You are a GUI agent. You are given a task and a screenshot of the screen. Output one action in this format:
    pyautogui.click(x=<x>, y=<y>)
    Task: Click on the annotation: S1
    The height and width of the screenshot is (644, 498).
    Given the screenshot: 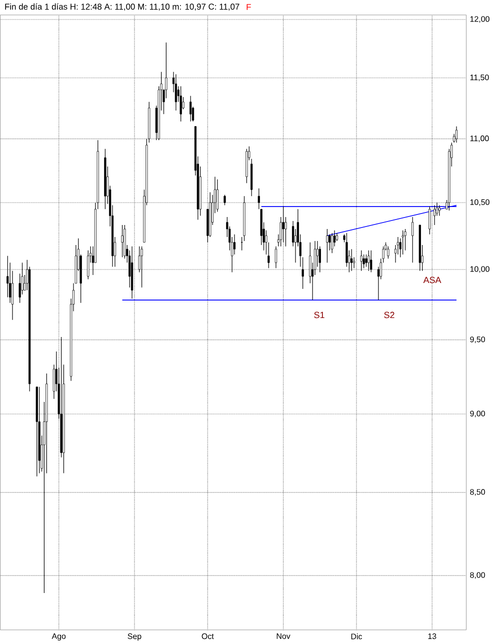 What is the action you would take?
    pyautogui.click(x=319, y=315)
    